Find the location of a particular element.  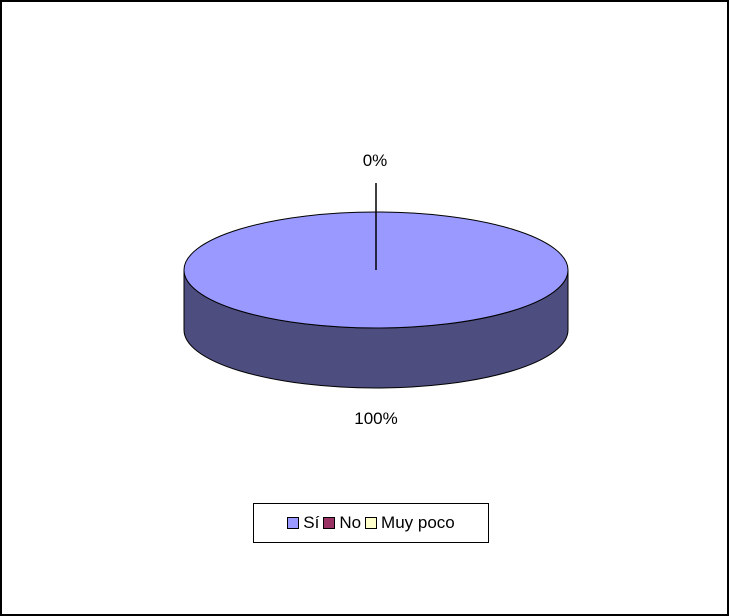

data-label-no: 0% is located at coordinates (375, 160).